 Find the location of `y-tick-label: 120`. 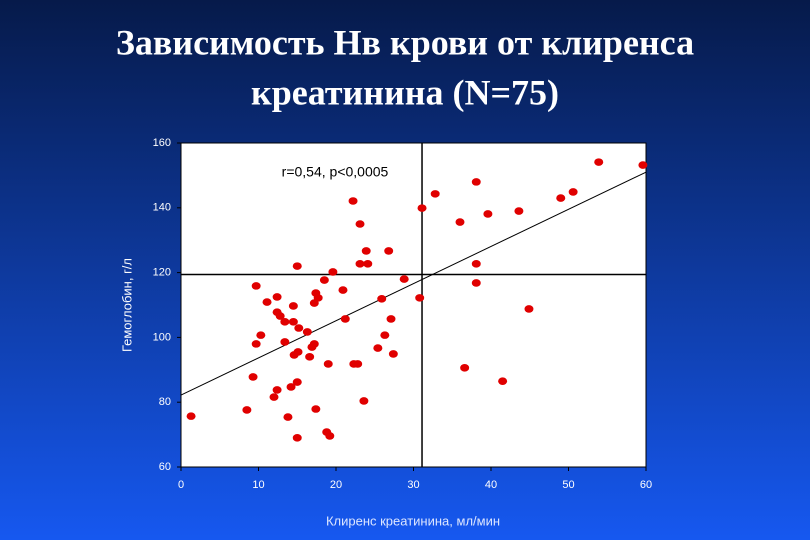

y-tick-label: 120 is located at coordinates (162, 273).